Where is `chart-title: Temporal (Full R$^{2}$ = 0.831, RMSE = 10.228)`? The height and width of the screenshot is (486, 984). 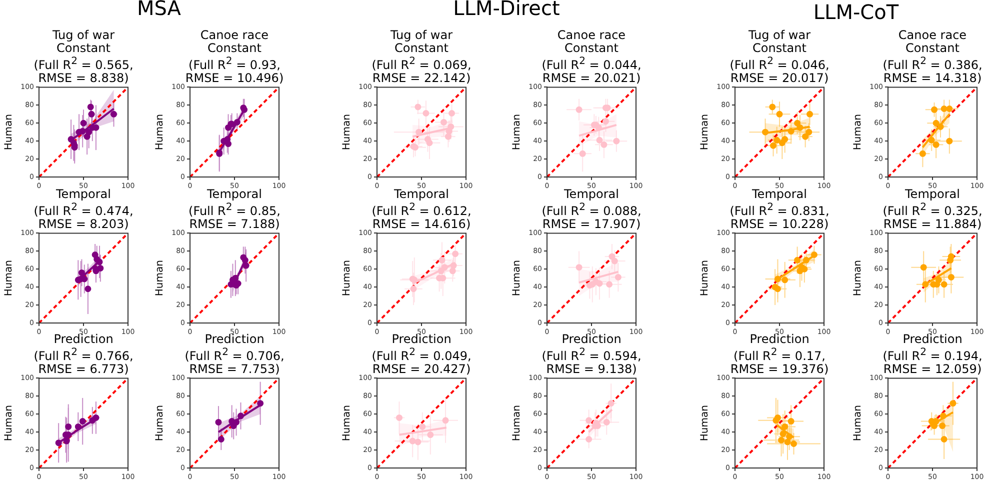 chart-title: Temporal (Full R$^{2}$ = 0.831, RMSE = 10.228) is located at coordinates (780, 209).